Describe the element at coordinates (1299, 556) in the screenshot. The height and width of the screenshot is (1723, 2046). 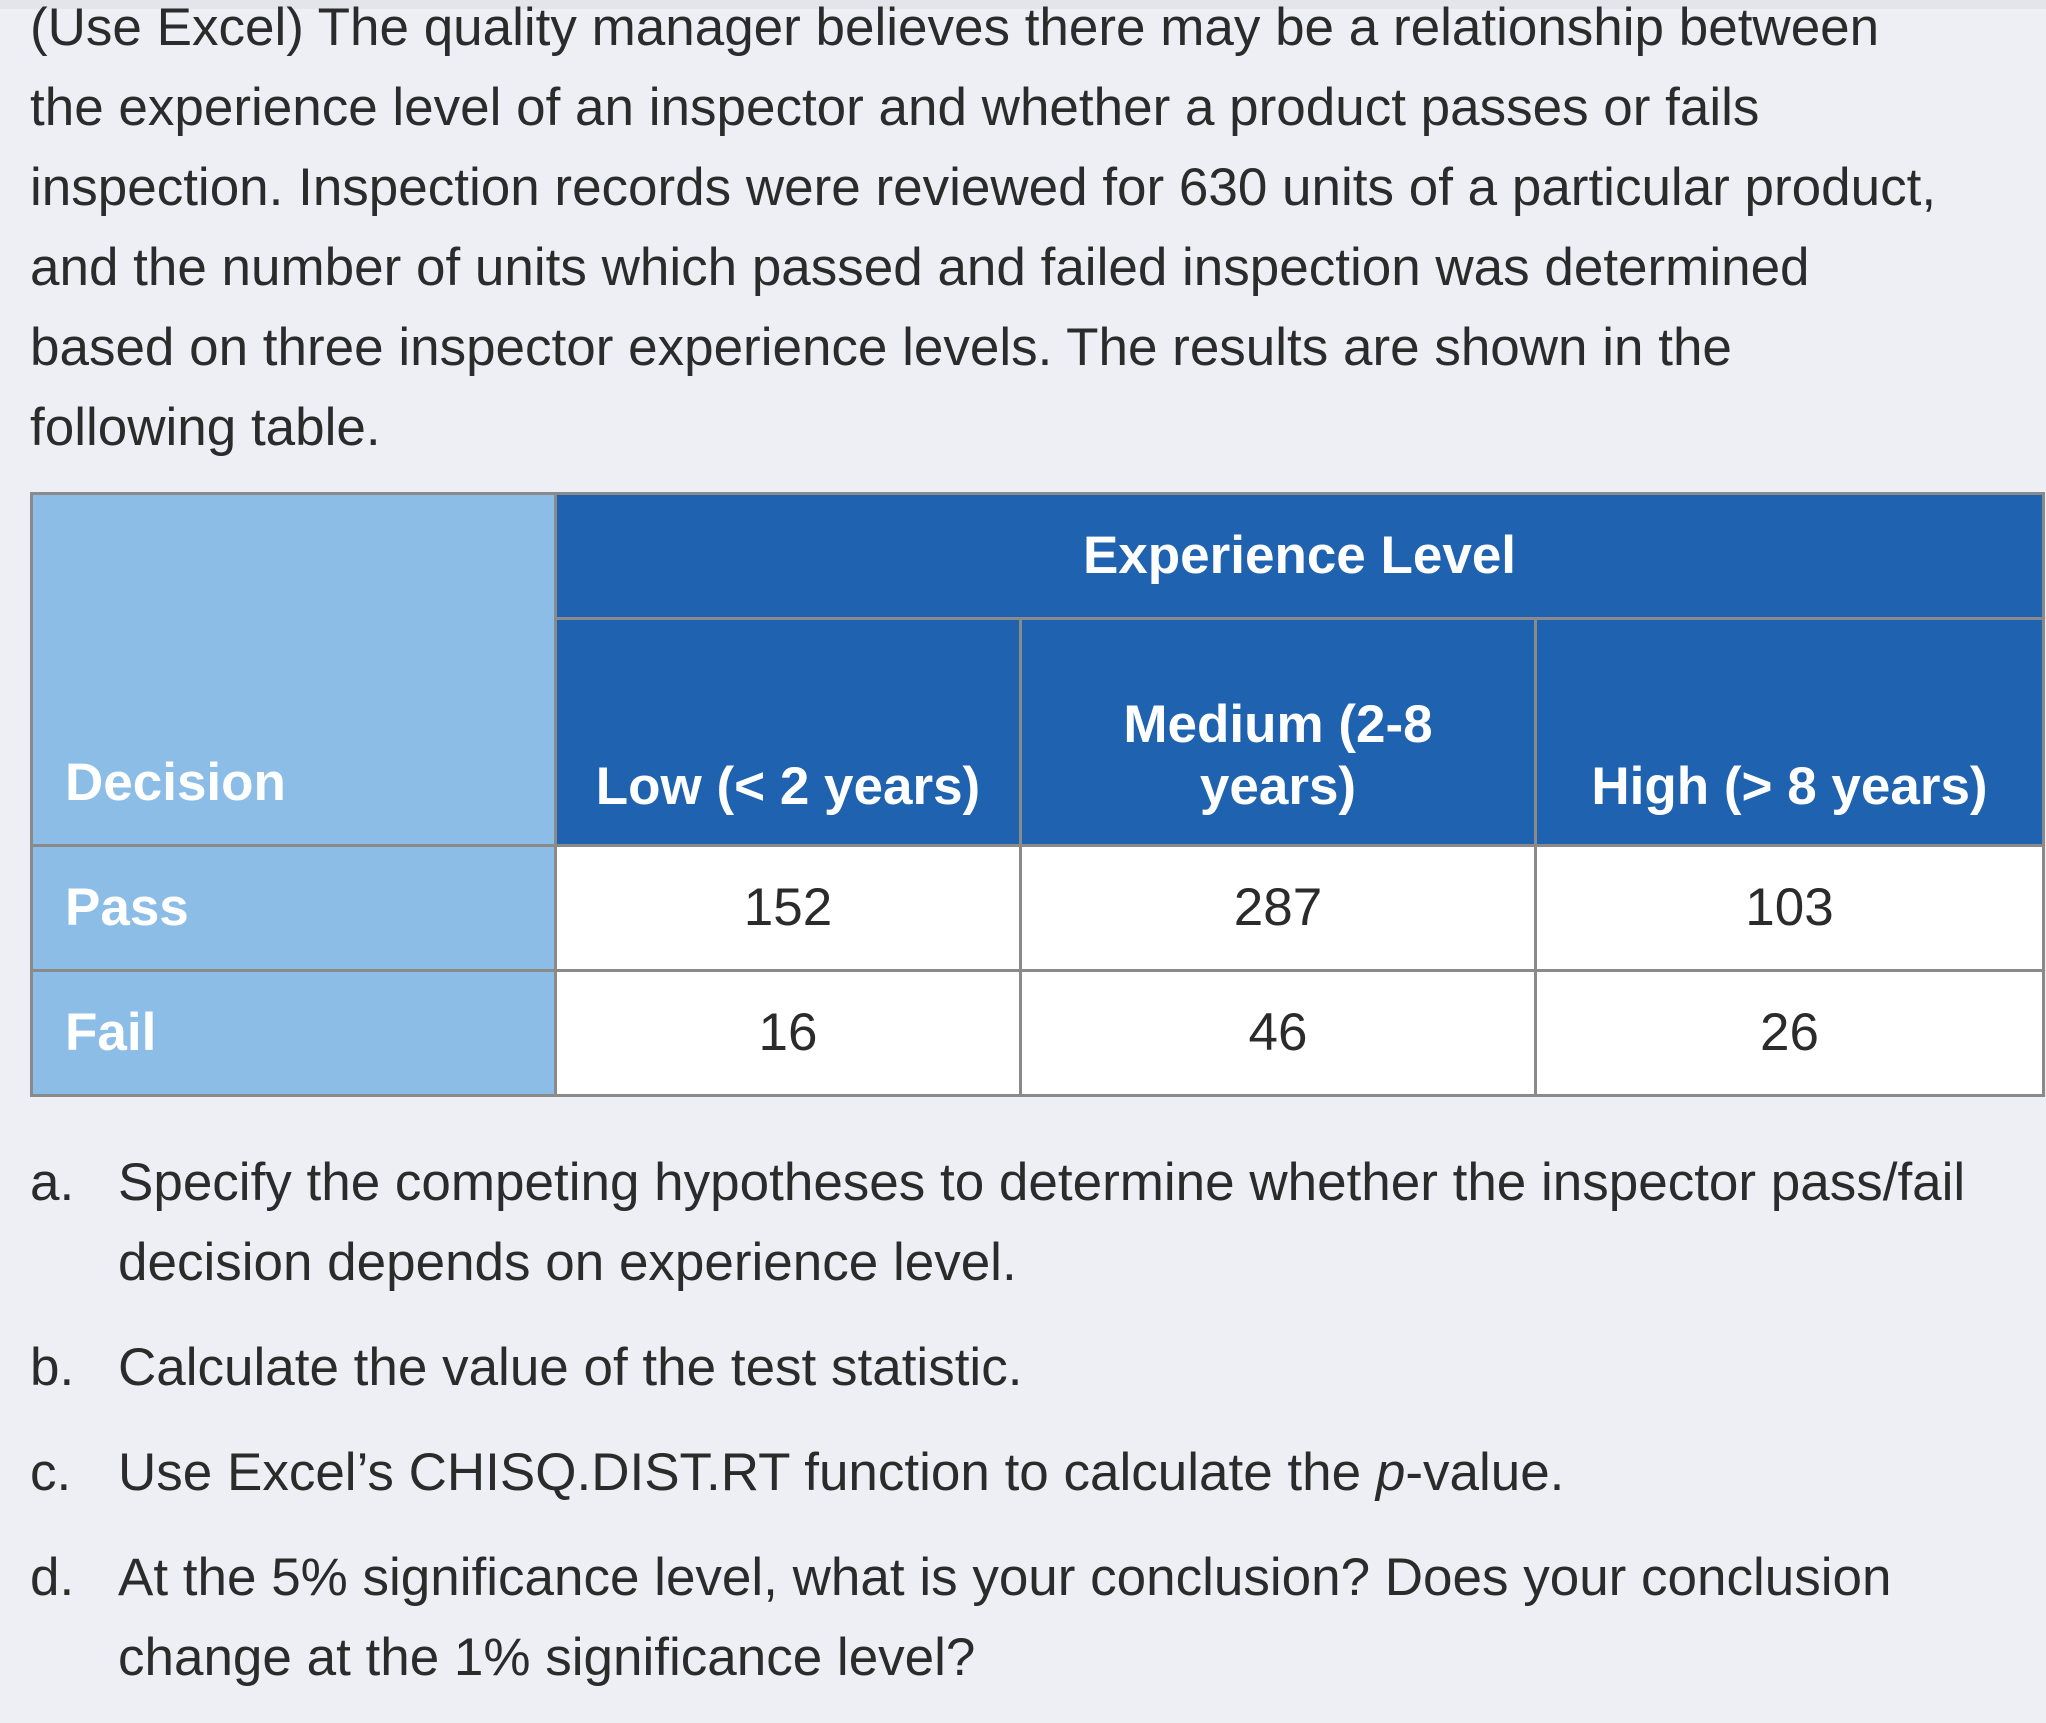
I see `experience-level-header: Experience Level` at that location.